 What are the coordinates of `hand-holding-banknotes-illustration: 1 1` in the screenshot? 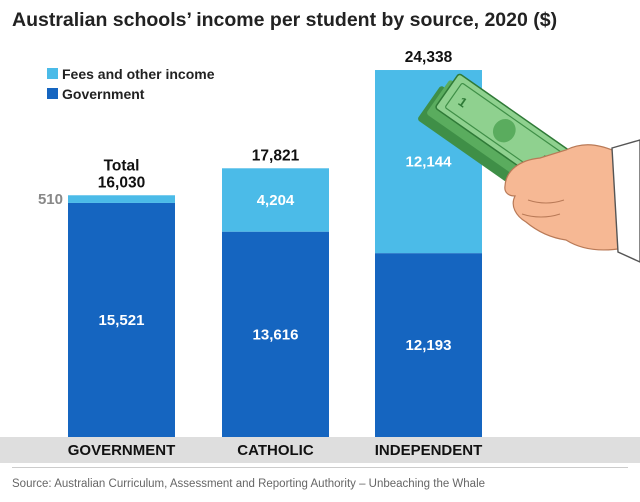 It's located at (529, 168).